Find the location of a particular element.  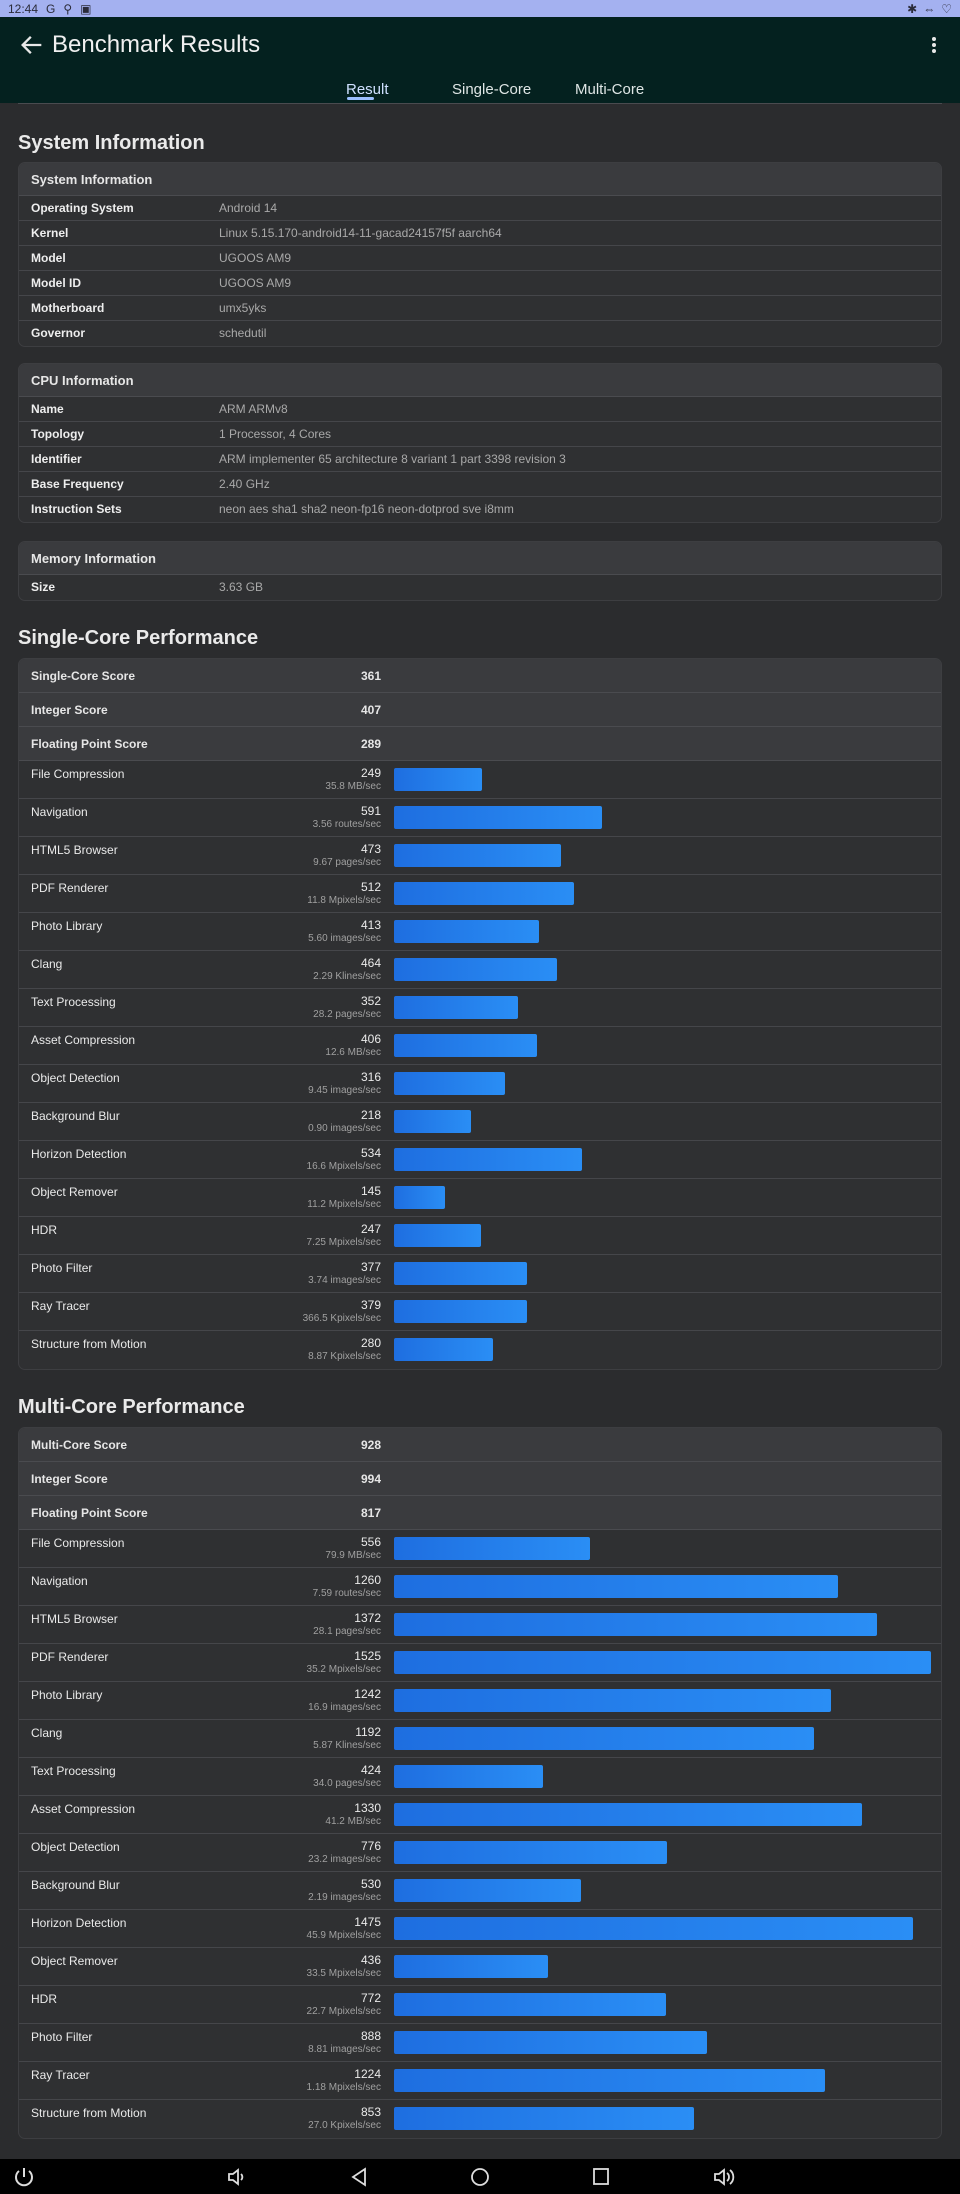

overflow-menu-icon is located at coordinates (934, 45).